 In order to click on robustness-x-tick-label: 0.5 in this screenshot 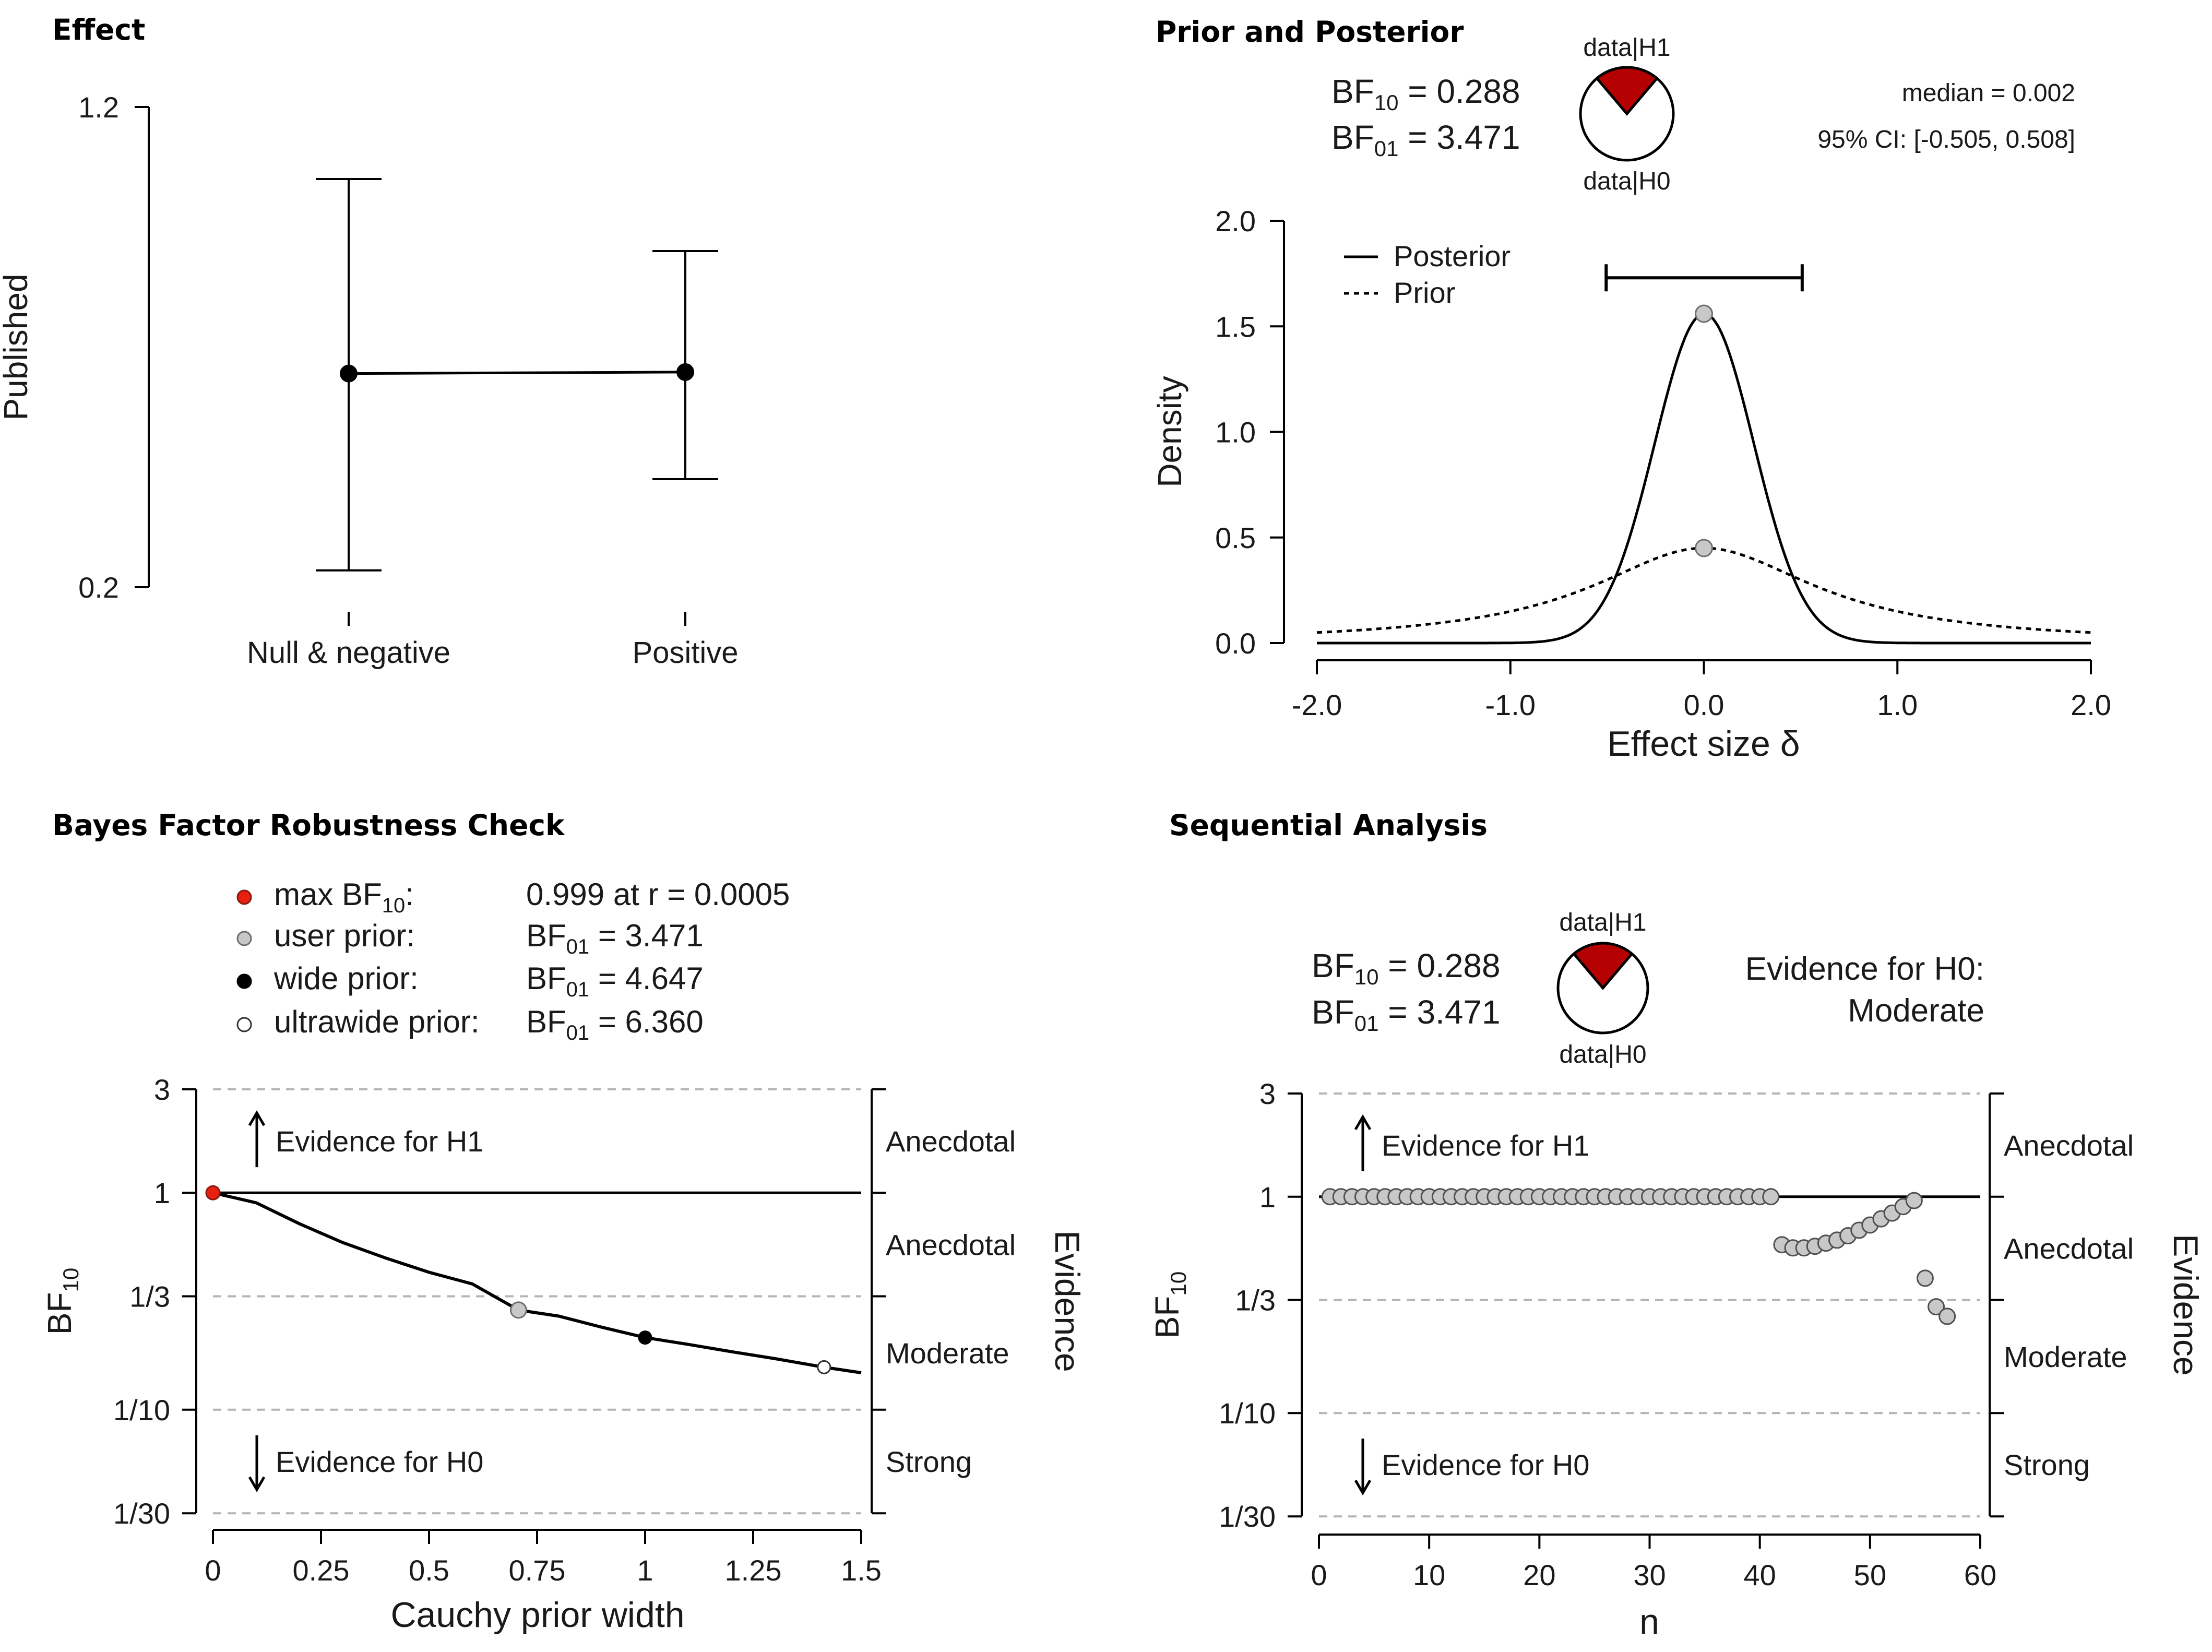, I will do `click(429, 1570)`.